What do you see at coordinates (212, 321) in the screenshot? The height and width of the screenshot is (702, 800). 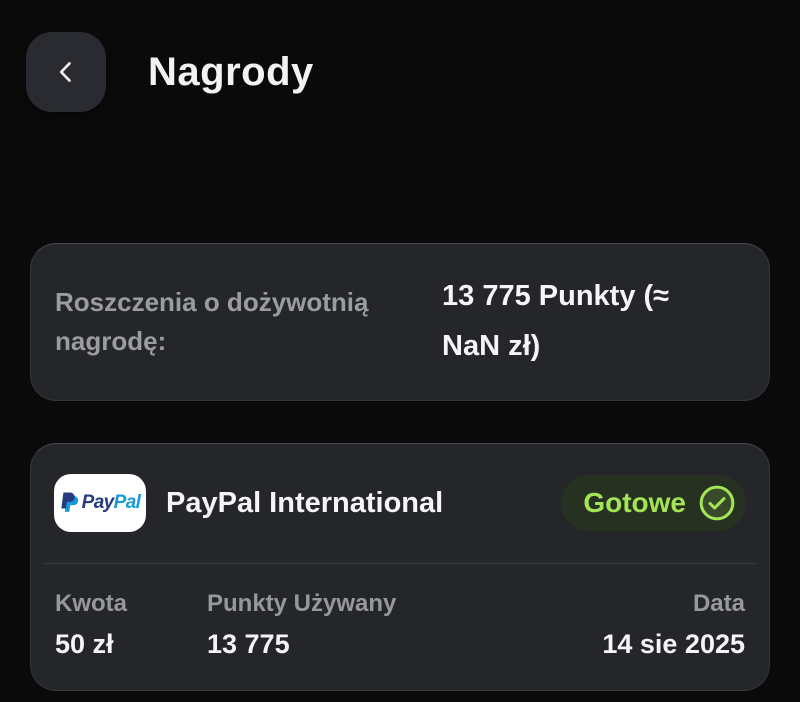 I see `lifetime-claim-label: Roszczenia o dożywotnią nagrodę:` at bounding box center [212, 321].